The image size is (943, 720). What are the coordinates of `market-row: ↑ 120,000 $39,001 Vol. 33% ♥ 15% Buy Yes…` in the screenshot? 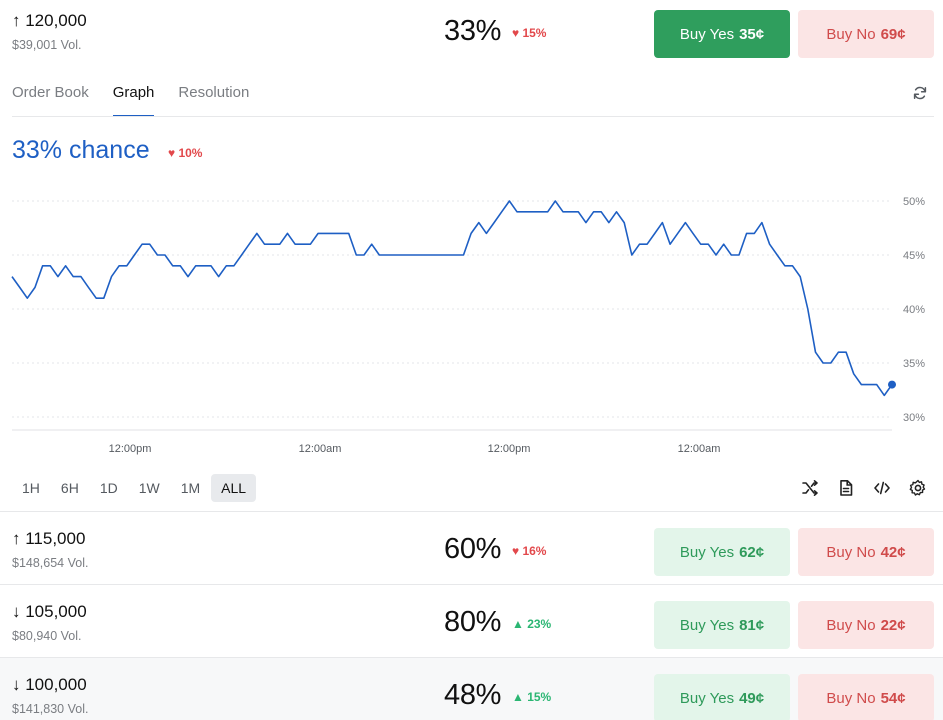 It's located at (471, 33).